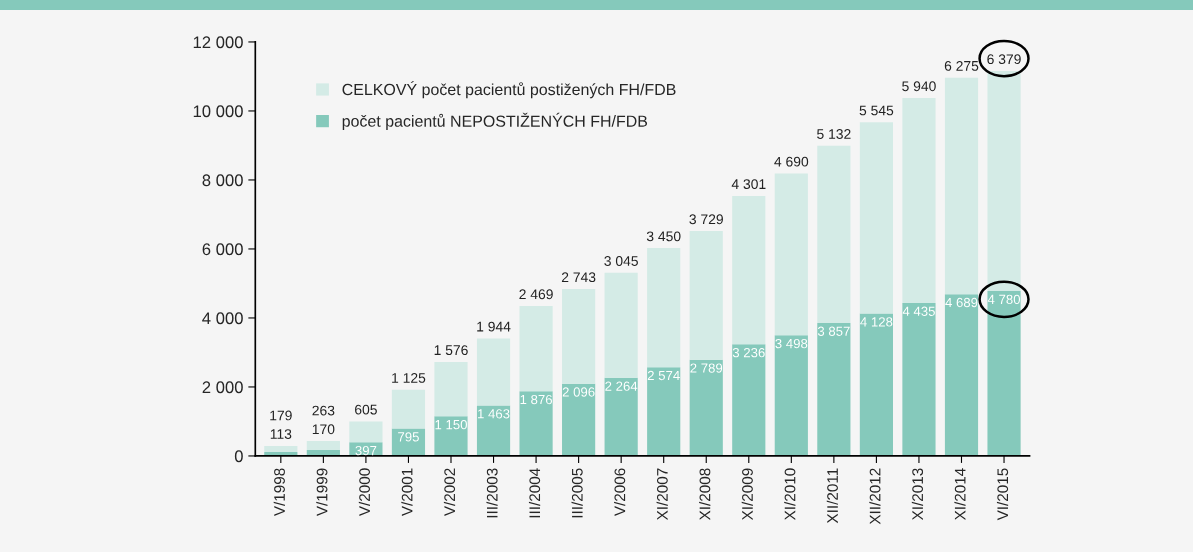 Image resolution: width=1193 pixels, height=552 pixels. Describe the element at coordinates (536, 399) in the screenshot. I see `data-label: 1 876` at that location.